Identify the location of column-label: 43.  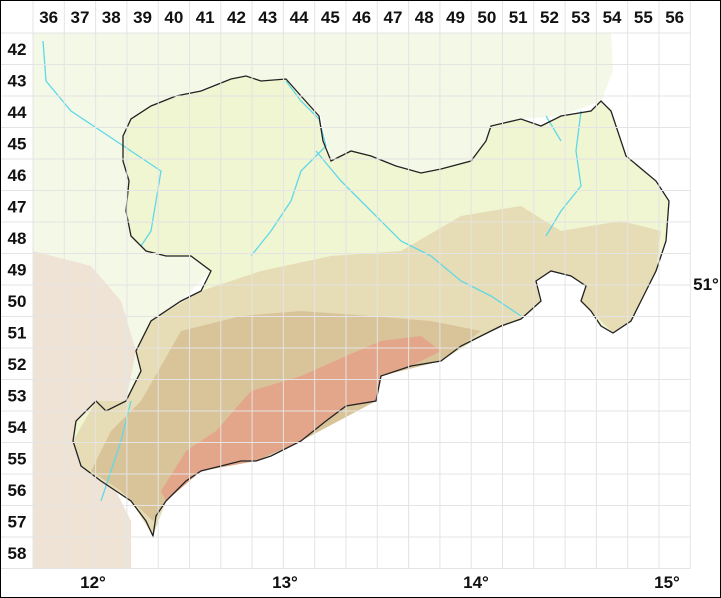
(267, 17).